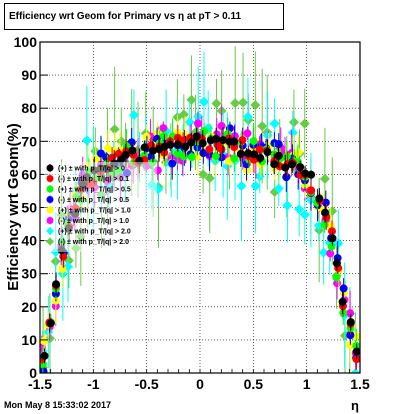 This screenshot has width=400, height=414. What do you see at coordinates (93, 221) in the screenshot?
I see `legend-entry: (-) ± with p_T/|q| > 1.0` at bounding box center [93, 221].